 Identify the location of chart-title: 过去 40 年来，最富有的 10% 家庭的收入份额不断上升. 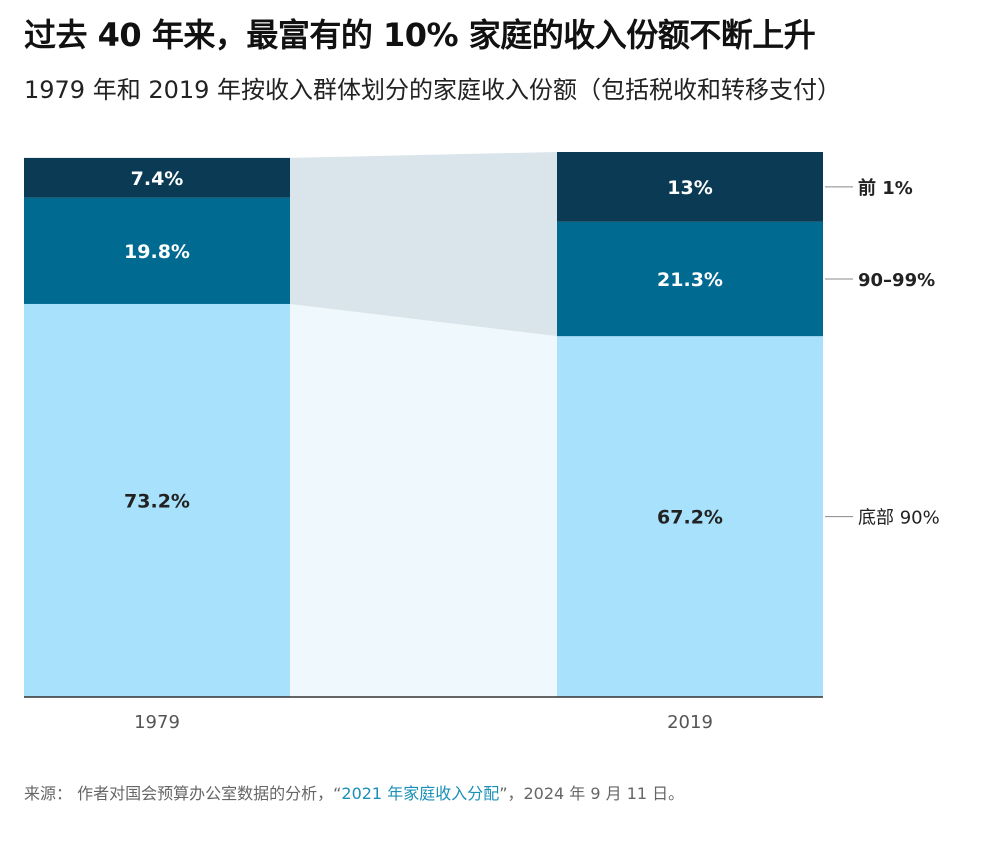
(420, 35).